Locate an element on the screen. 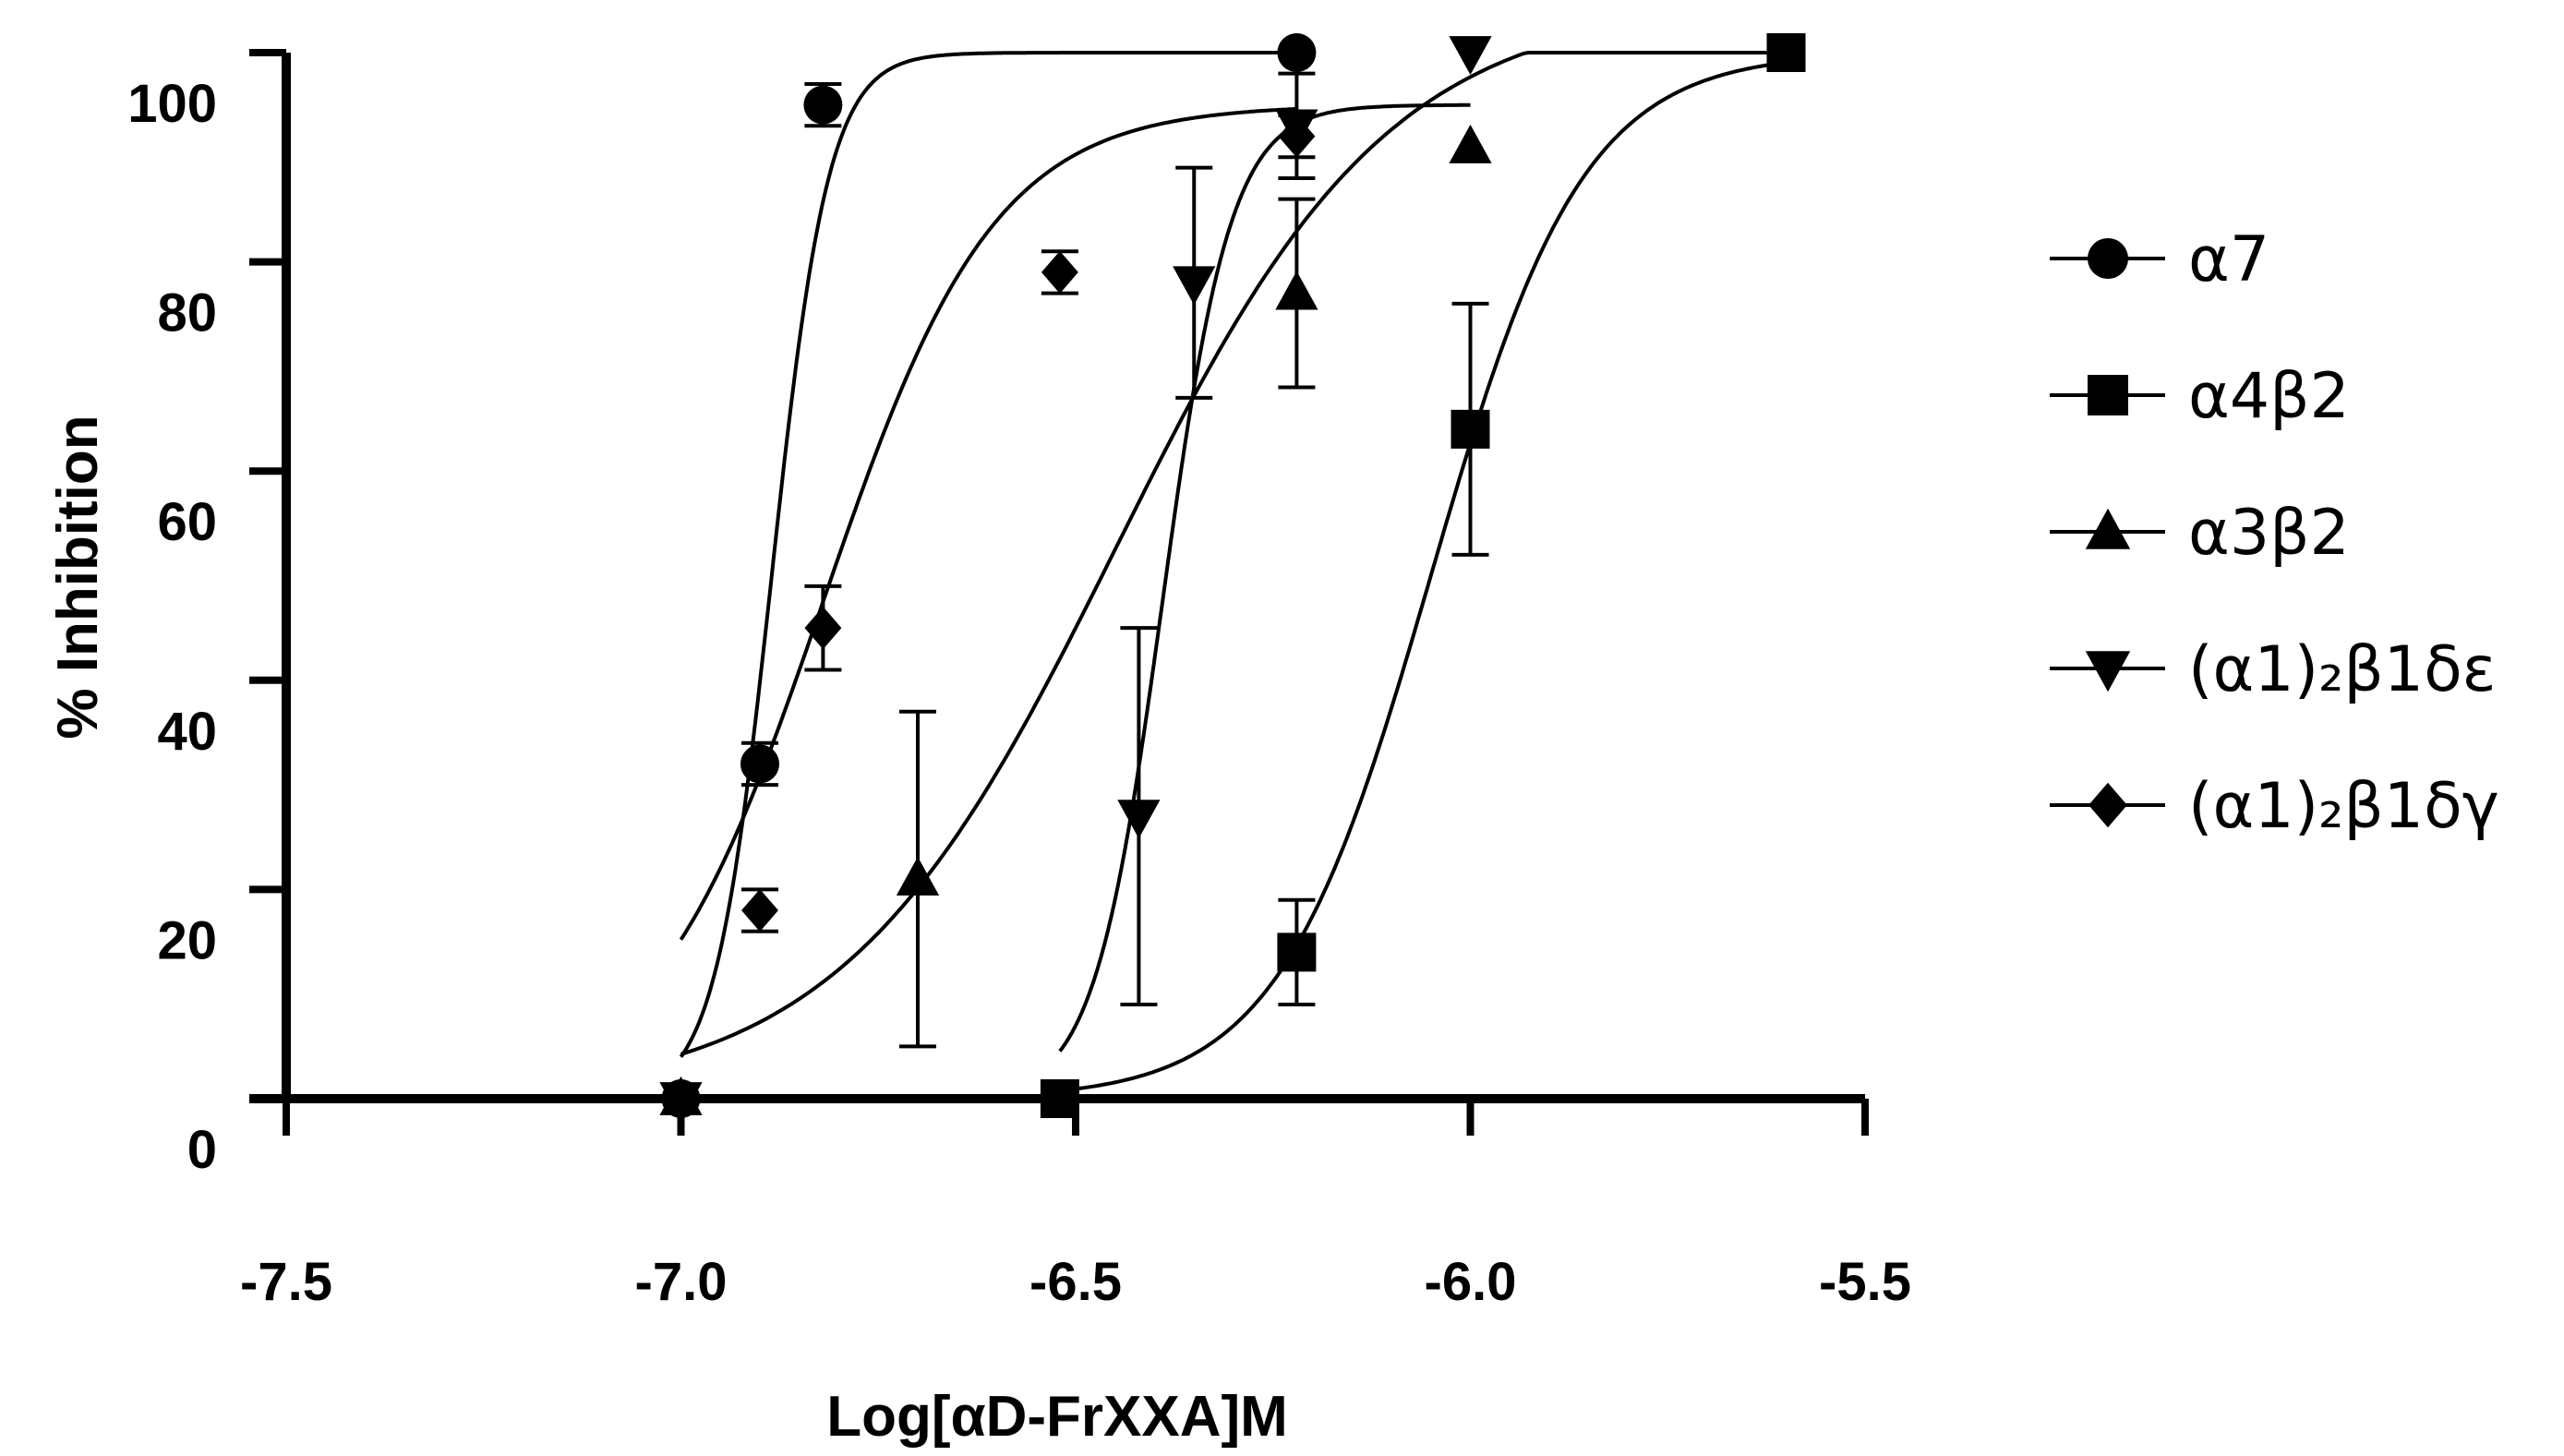 This screenshot has width=2564, height=1456. legend: α7 α4β2 α3β2 (α1)₂β1δε (α1)₂β1δγ is located at coordinates (2274, 533).